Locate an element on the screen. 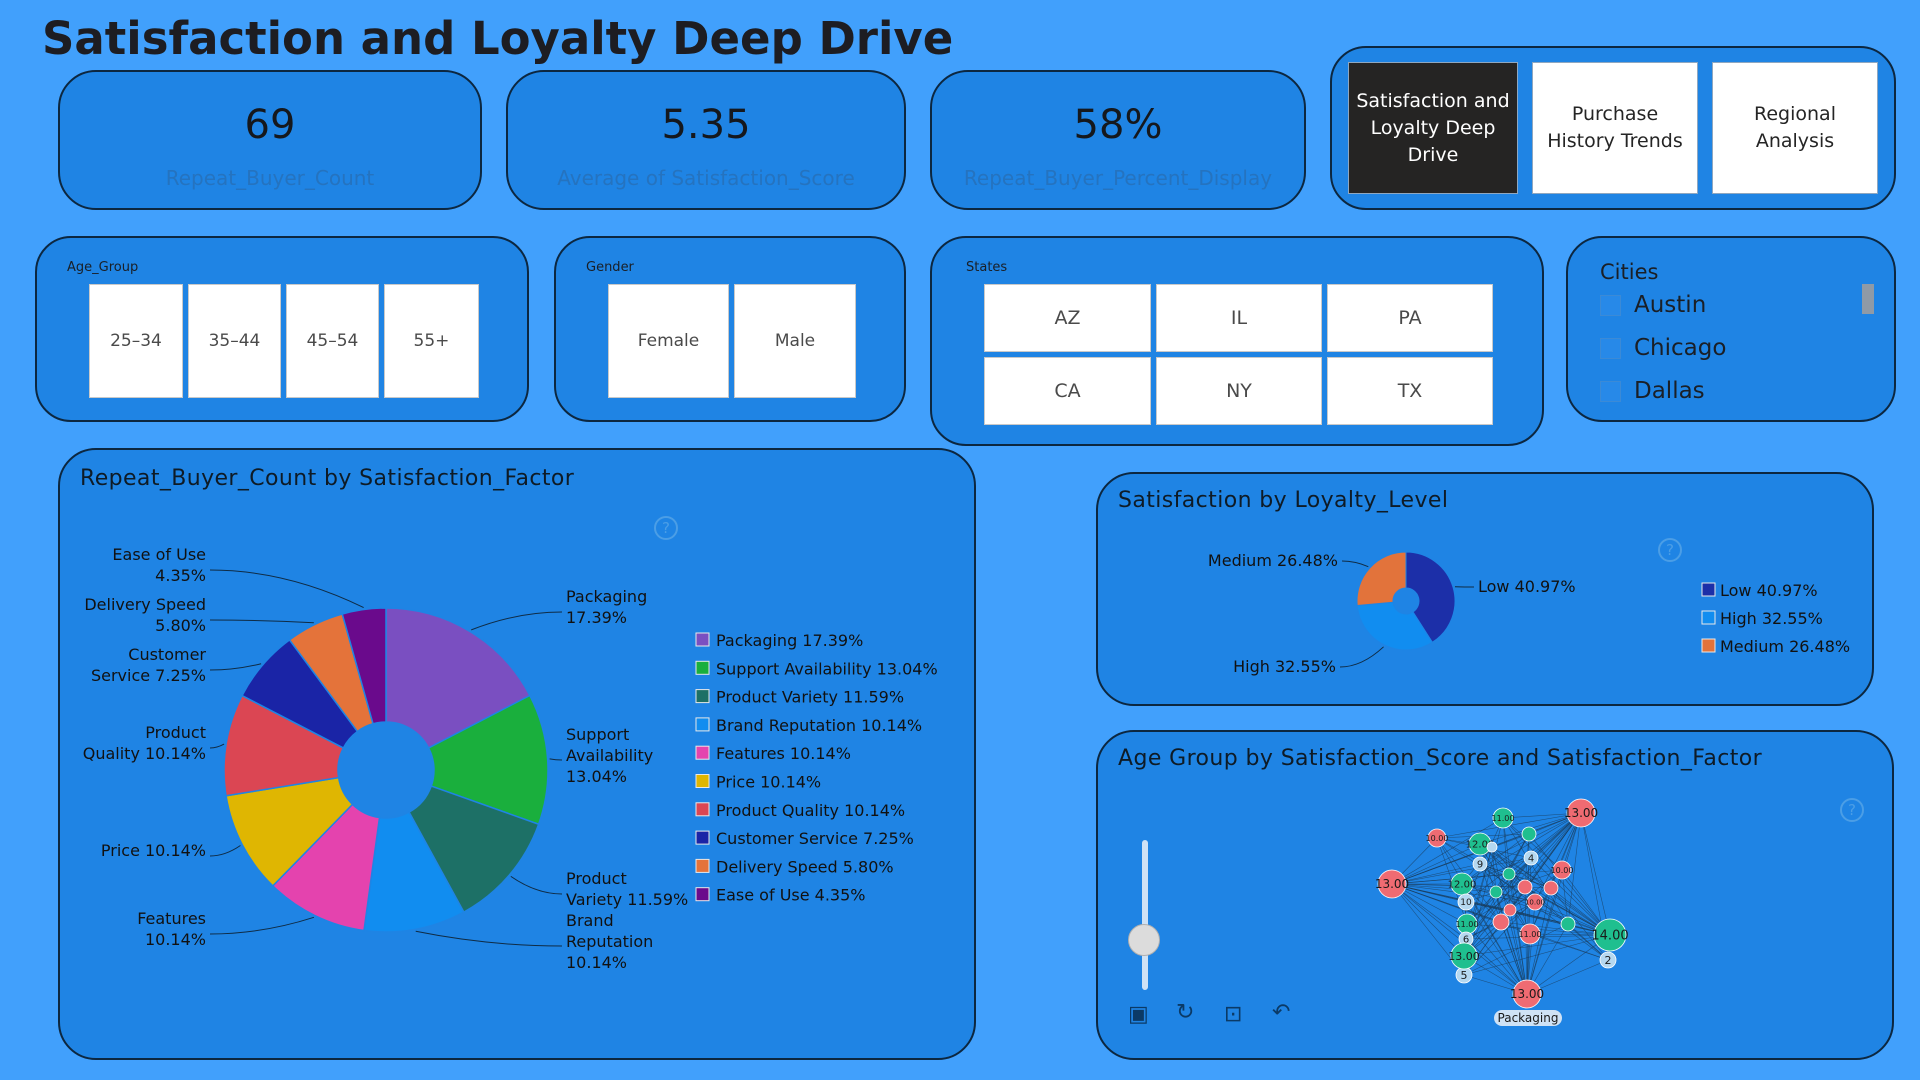 The height and width of the screenshot is (1080, 1920). legend-item: Product Variety 11.59% is located at coordinates (810, 697).